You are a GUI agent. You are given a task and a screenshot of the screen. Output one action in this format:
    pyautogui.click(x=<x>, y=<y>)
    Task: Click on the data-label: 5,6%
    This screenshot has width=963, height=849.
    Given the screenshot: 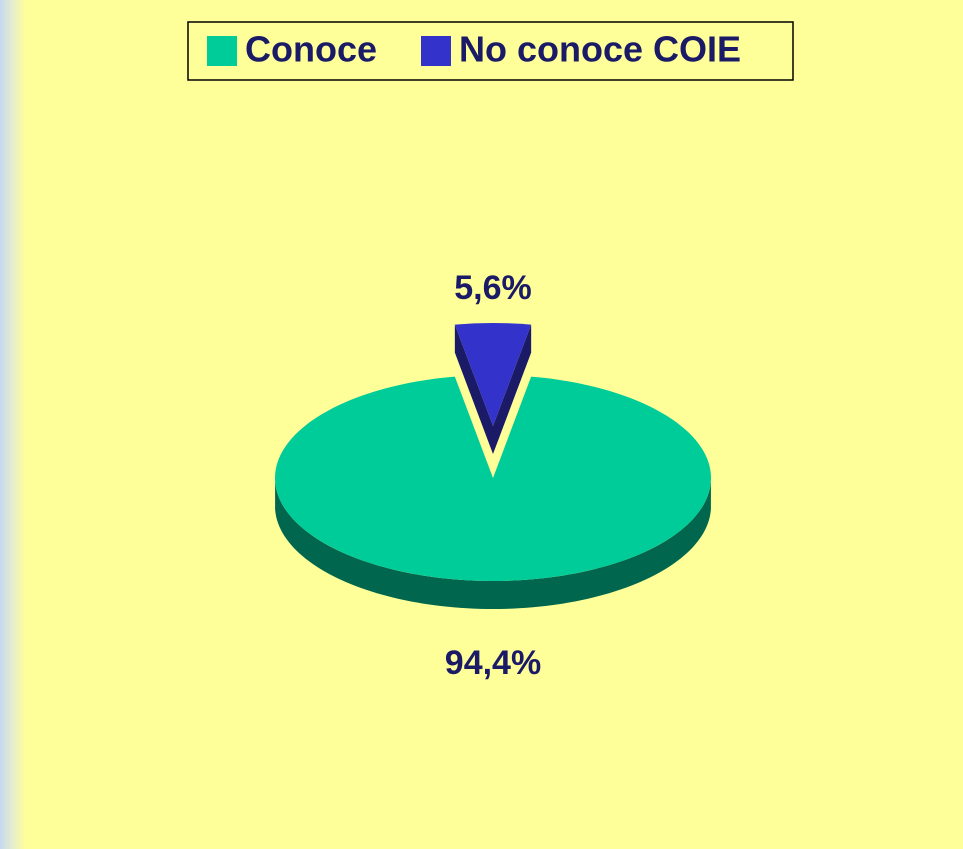 What is the action you would take?
    pyautogui.click(x=493, y=288)
    